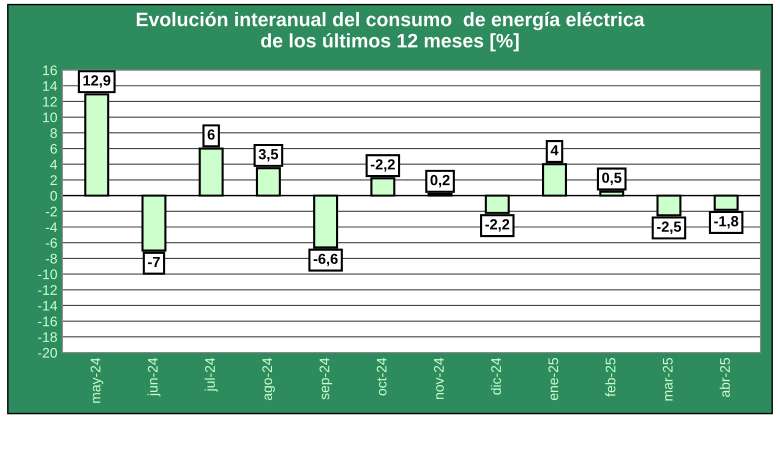 The image size is (780, 452). Describe the element at coordinates (48, 305) in the screenshot. I see `y-tick-label: -14` at that location.